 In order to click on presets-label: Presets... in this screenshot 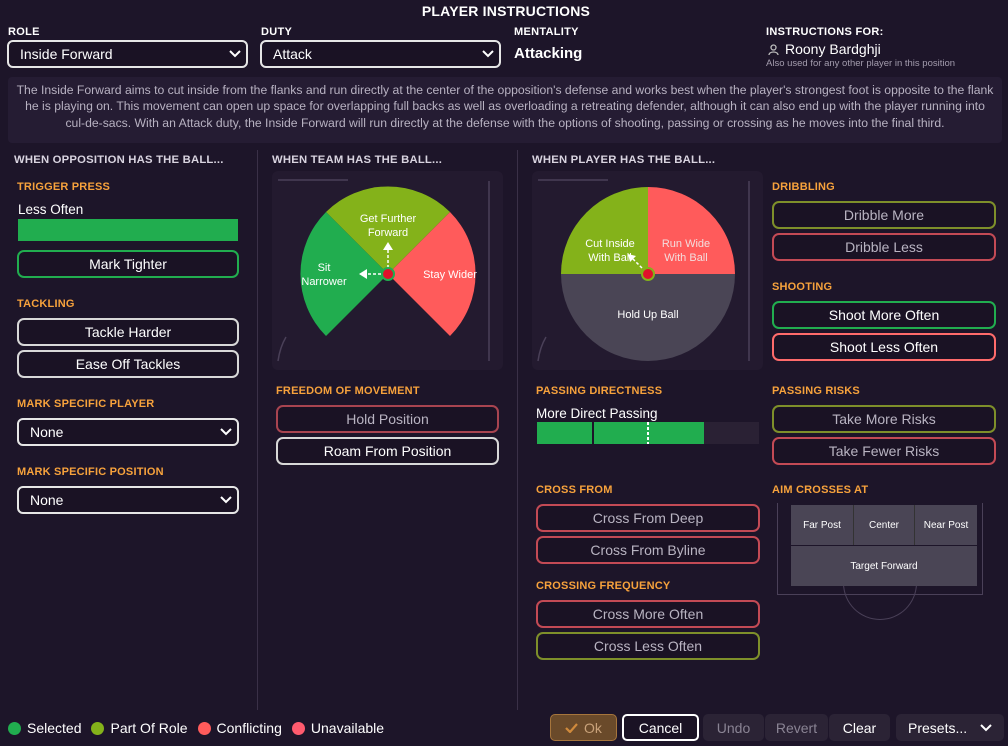, I will do `click(938, 727)`.